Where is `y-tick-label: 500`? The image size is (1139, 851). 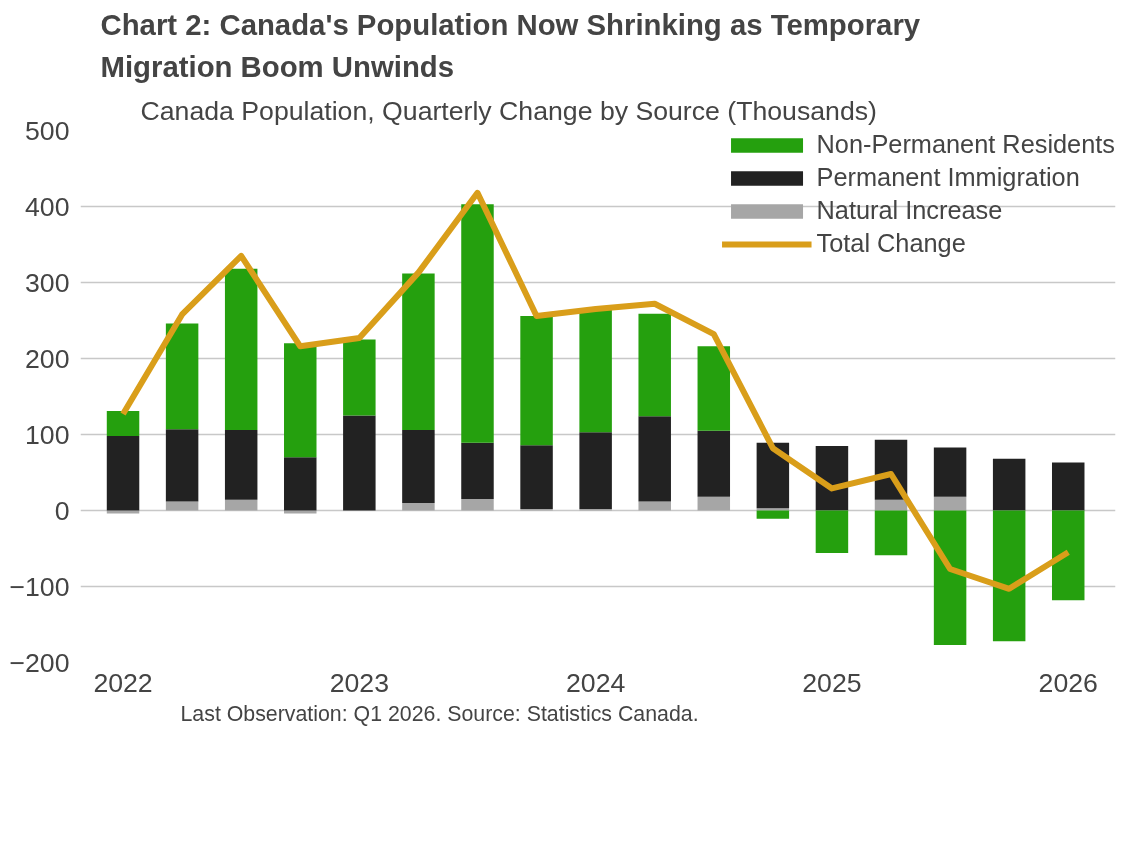 y-tick-label: 500 is located at coordinates (47, 130).